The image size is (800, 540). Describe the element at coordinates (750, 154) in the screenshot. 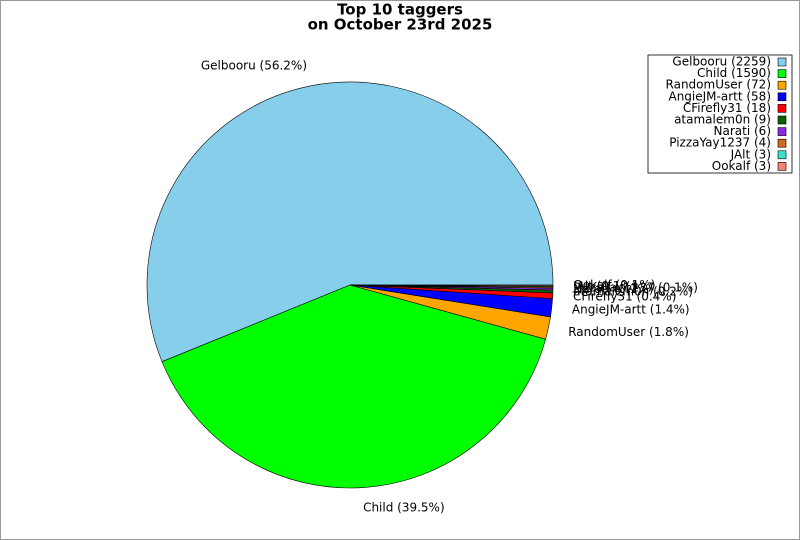

I see `legend-label: JAlt (3)` at that location.